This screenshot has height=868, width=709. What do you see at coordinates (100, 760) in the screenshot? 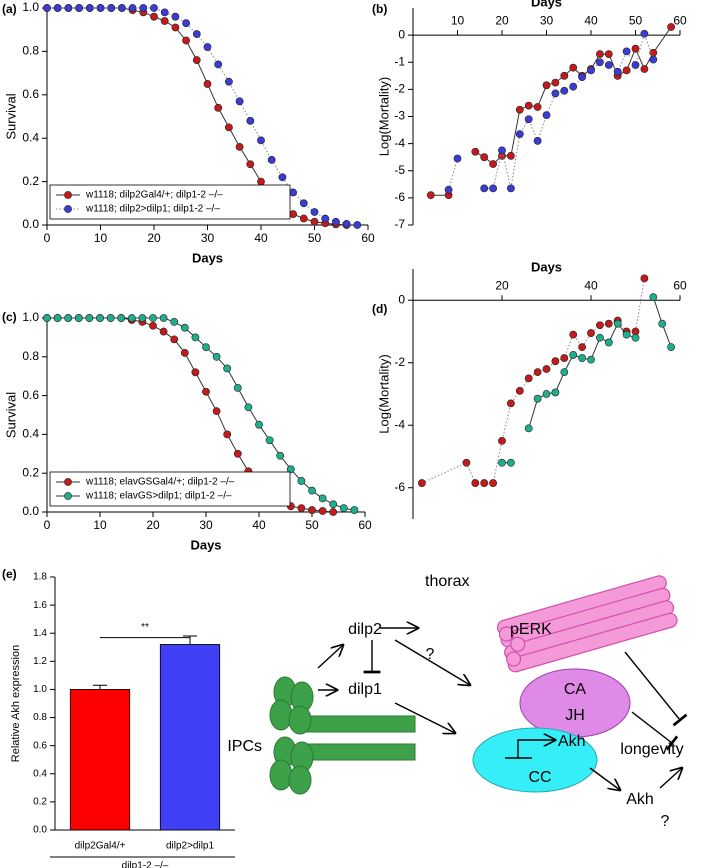
I see `bar` at bounding box center [100, 760].